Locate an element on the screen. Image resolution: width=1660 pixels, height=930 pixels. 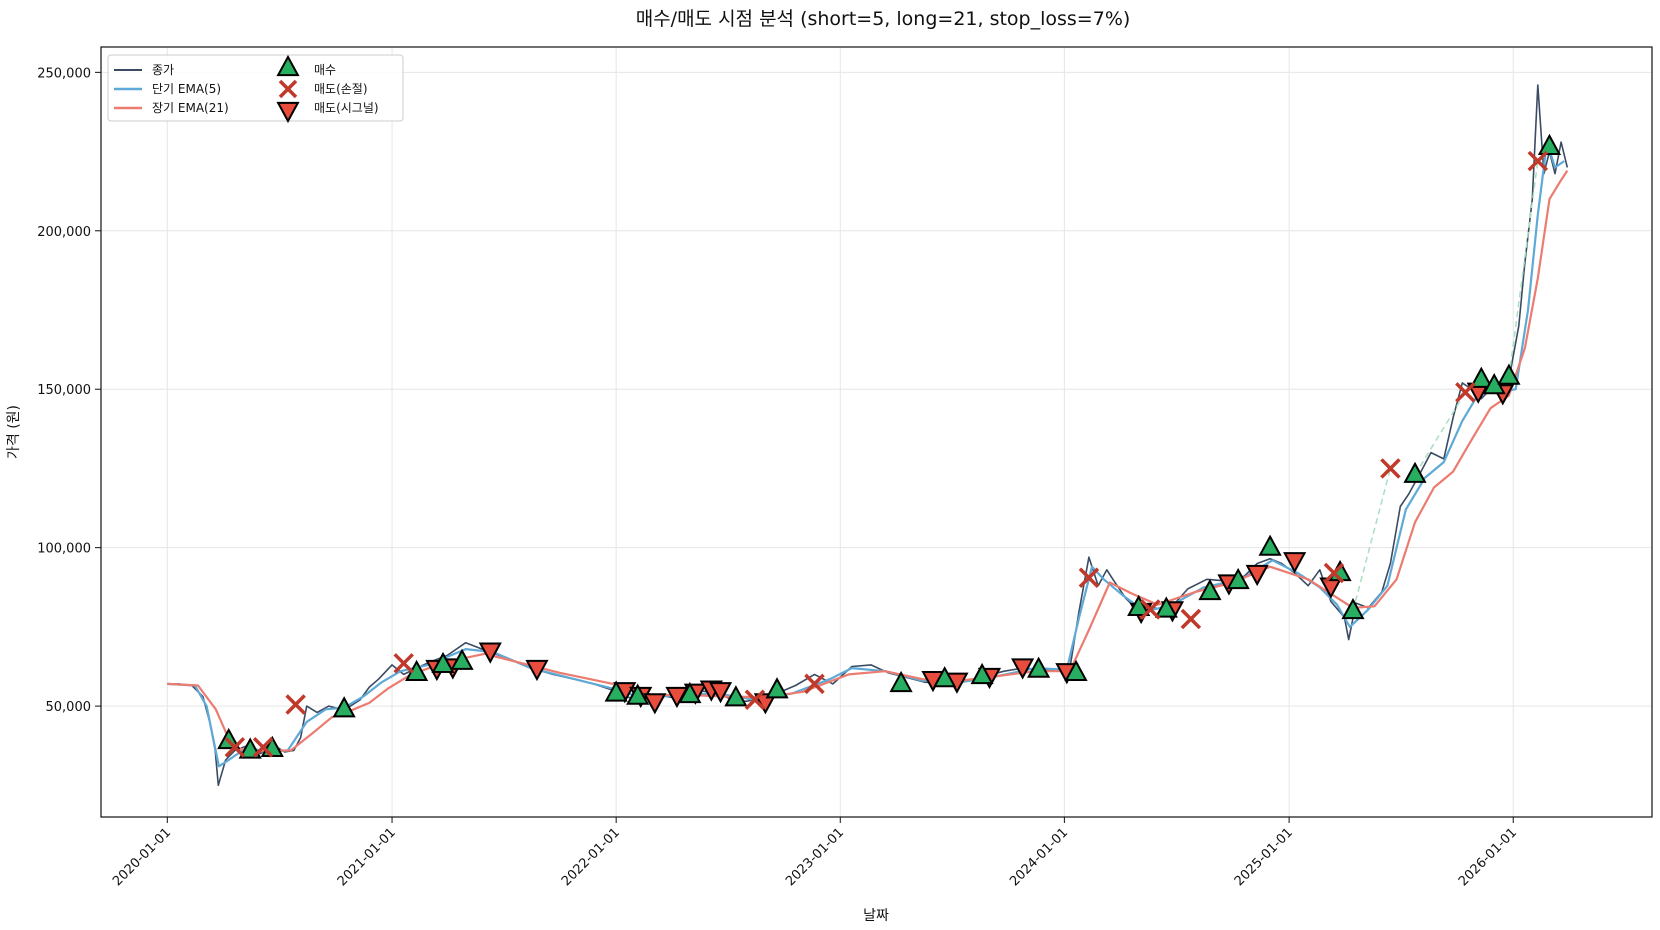
x-tick-label: 2020-01-01 is located at coordinates (142, 857).